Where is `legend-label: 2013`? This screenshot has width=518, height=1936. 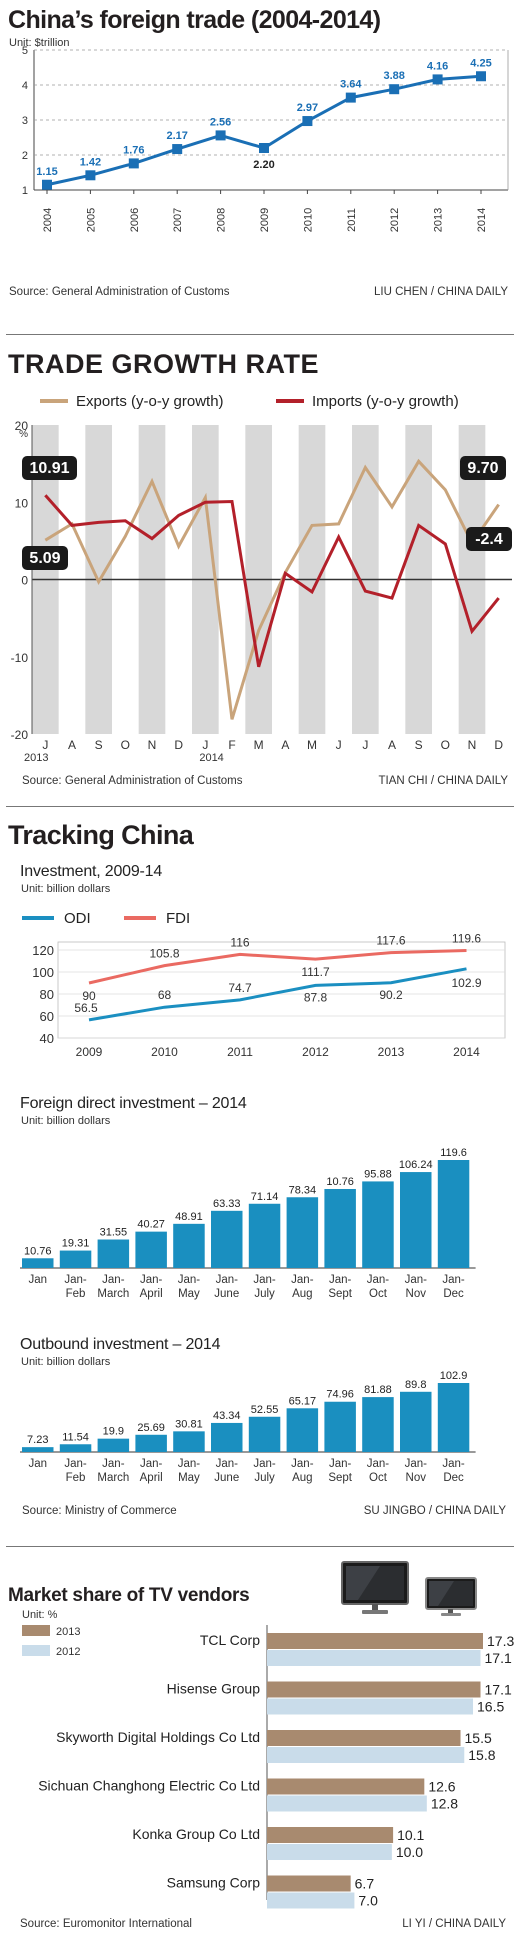
legend-label: 2013 is located at coordinates (68, 1632).